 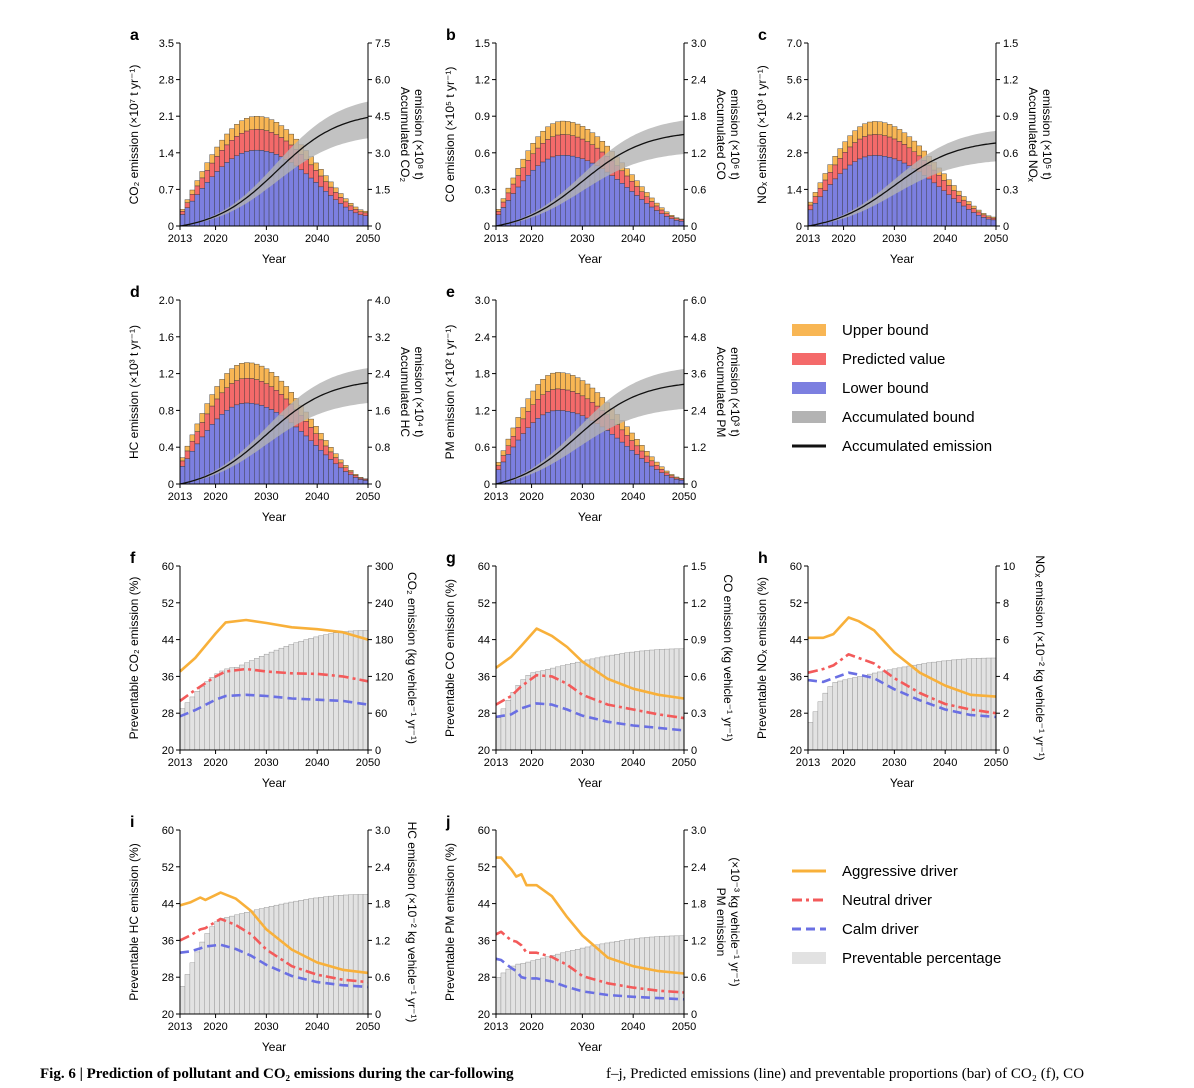 What do you see at coordinates (166, 411) in the screenshot?
I see `y-tick-label: 0.8` at bounding box center [166, 411].